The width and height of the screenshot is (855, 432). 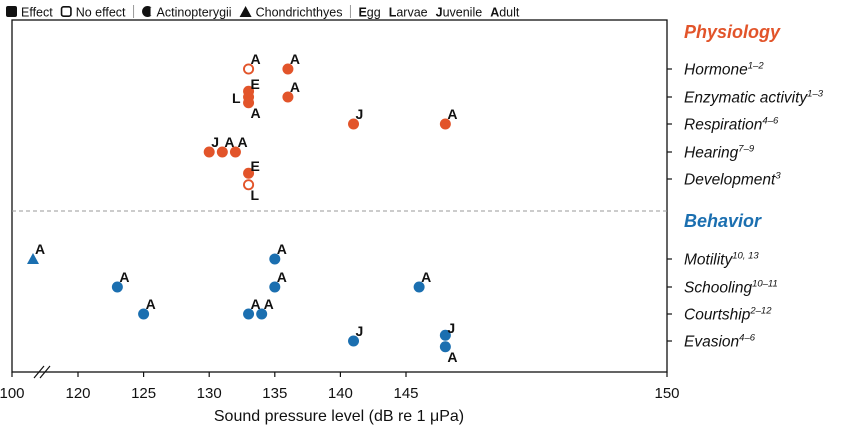 I want to click on category-label: Motility10, 13, so click(x=721, y=260).